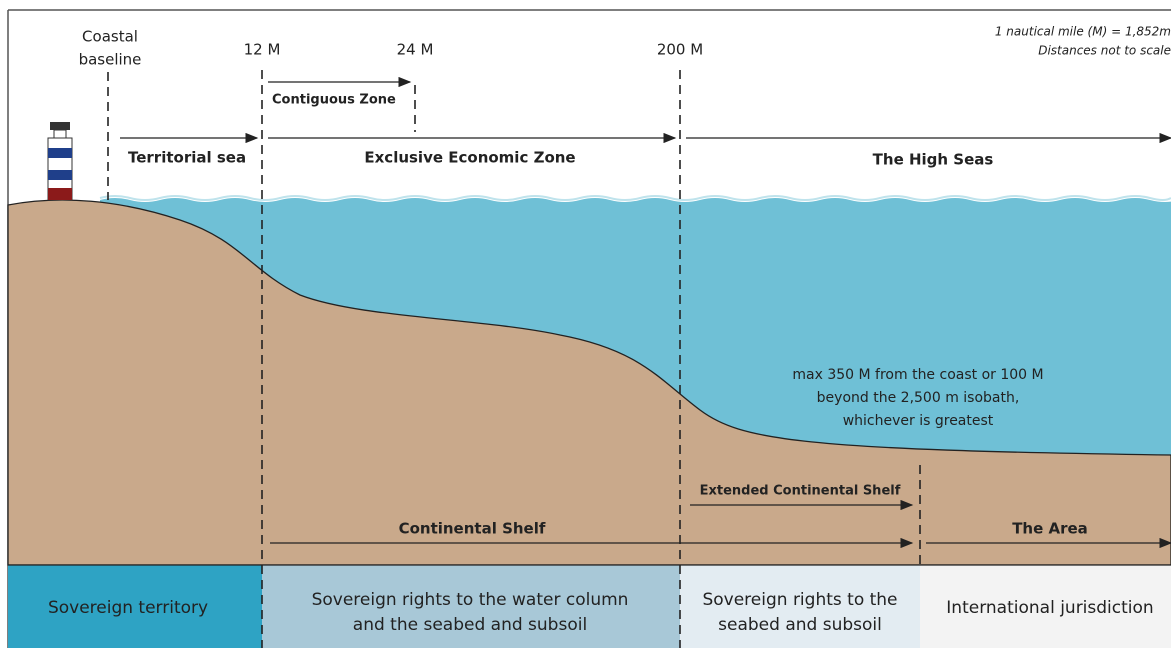 This screenshot has height=648, width=1171. What do you see at coordinates (800, 625) in the screenshot?
I see `band-label: seabed and subsoil` at bounding box center [800, 625].